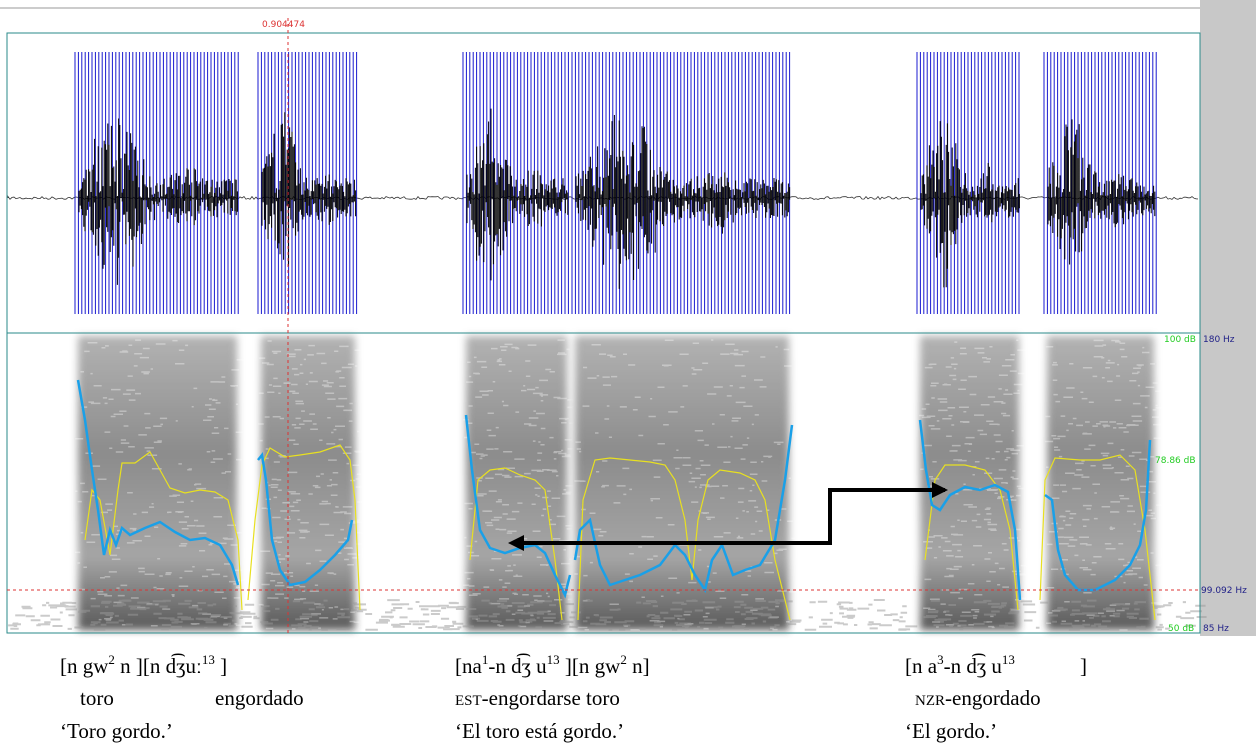 The width and height of the screenshot is (1256, 753). Describe the element at coordinates (1224, 591) in the screenshot. I see `hz-label: 99.092 Hz` at that location.